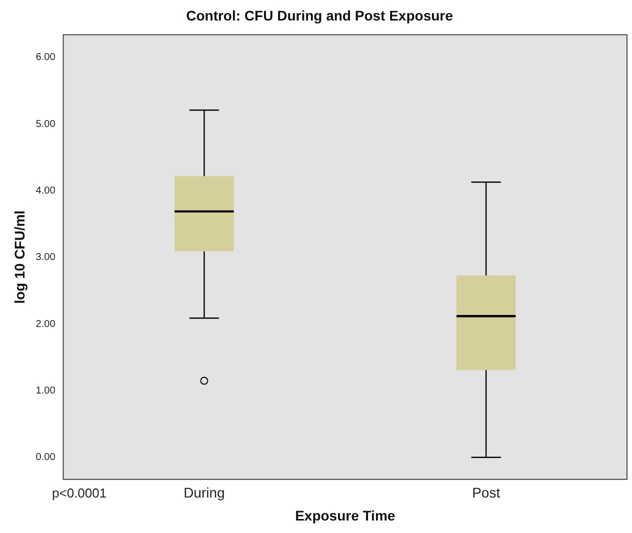 Image resolution: width=632 pixels, height=533 pixels. I want to click on y-tick-label: 3.00, so click(46, 258).